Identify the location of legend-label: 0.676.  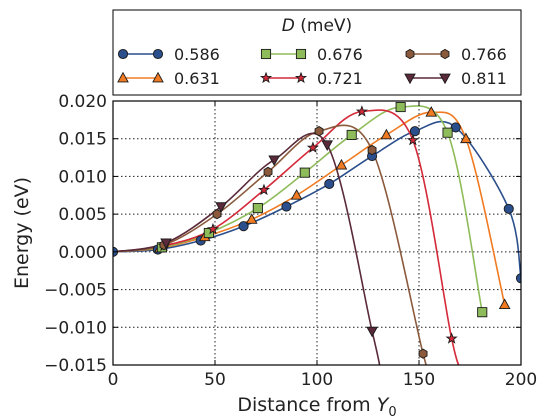
(340, 54).